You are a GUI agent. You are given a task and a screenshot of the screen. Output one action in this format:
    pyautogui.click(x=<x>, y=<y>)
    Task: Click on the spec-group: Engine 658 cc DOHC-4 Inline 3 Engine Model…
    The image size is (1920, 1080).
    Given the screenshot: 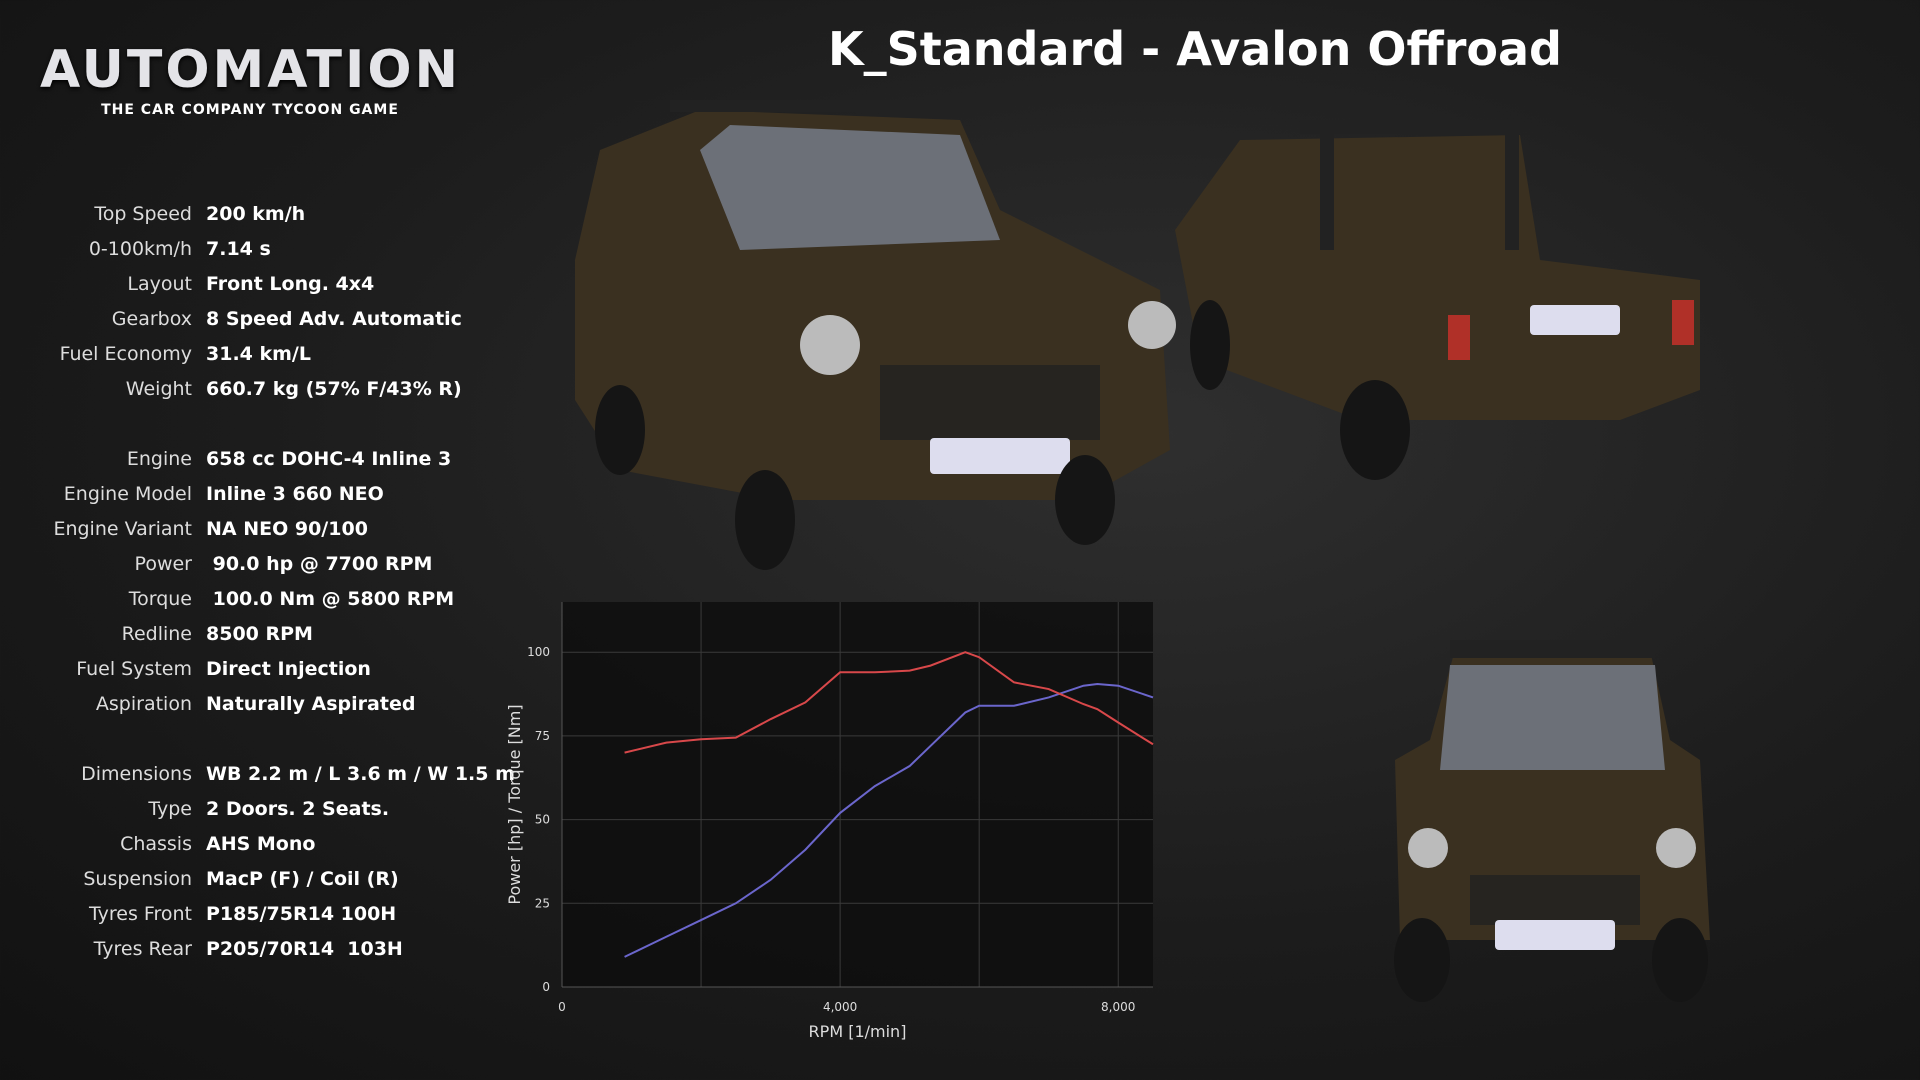 What is the action you would take?
    pyautogui.click(x=260, y=582)
    